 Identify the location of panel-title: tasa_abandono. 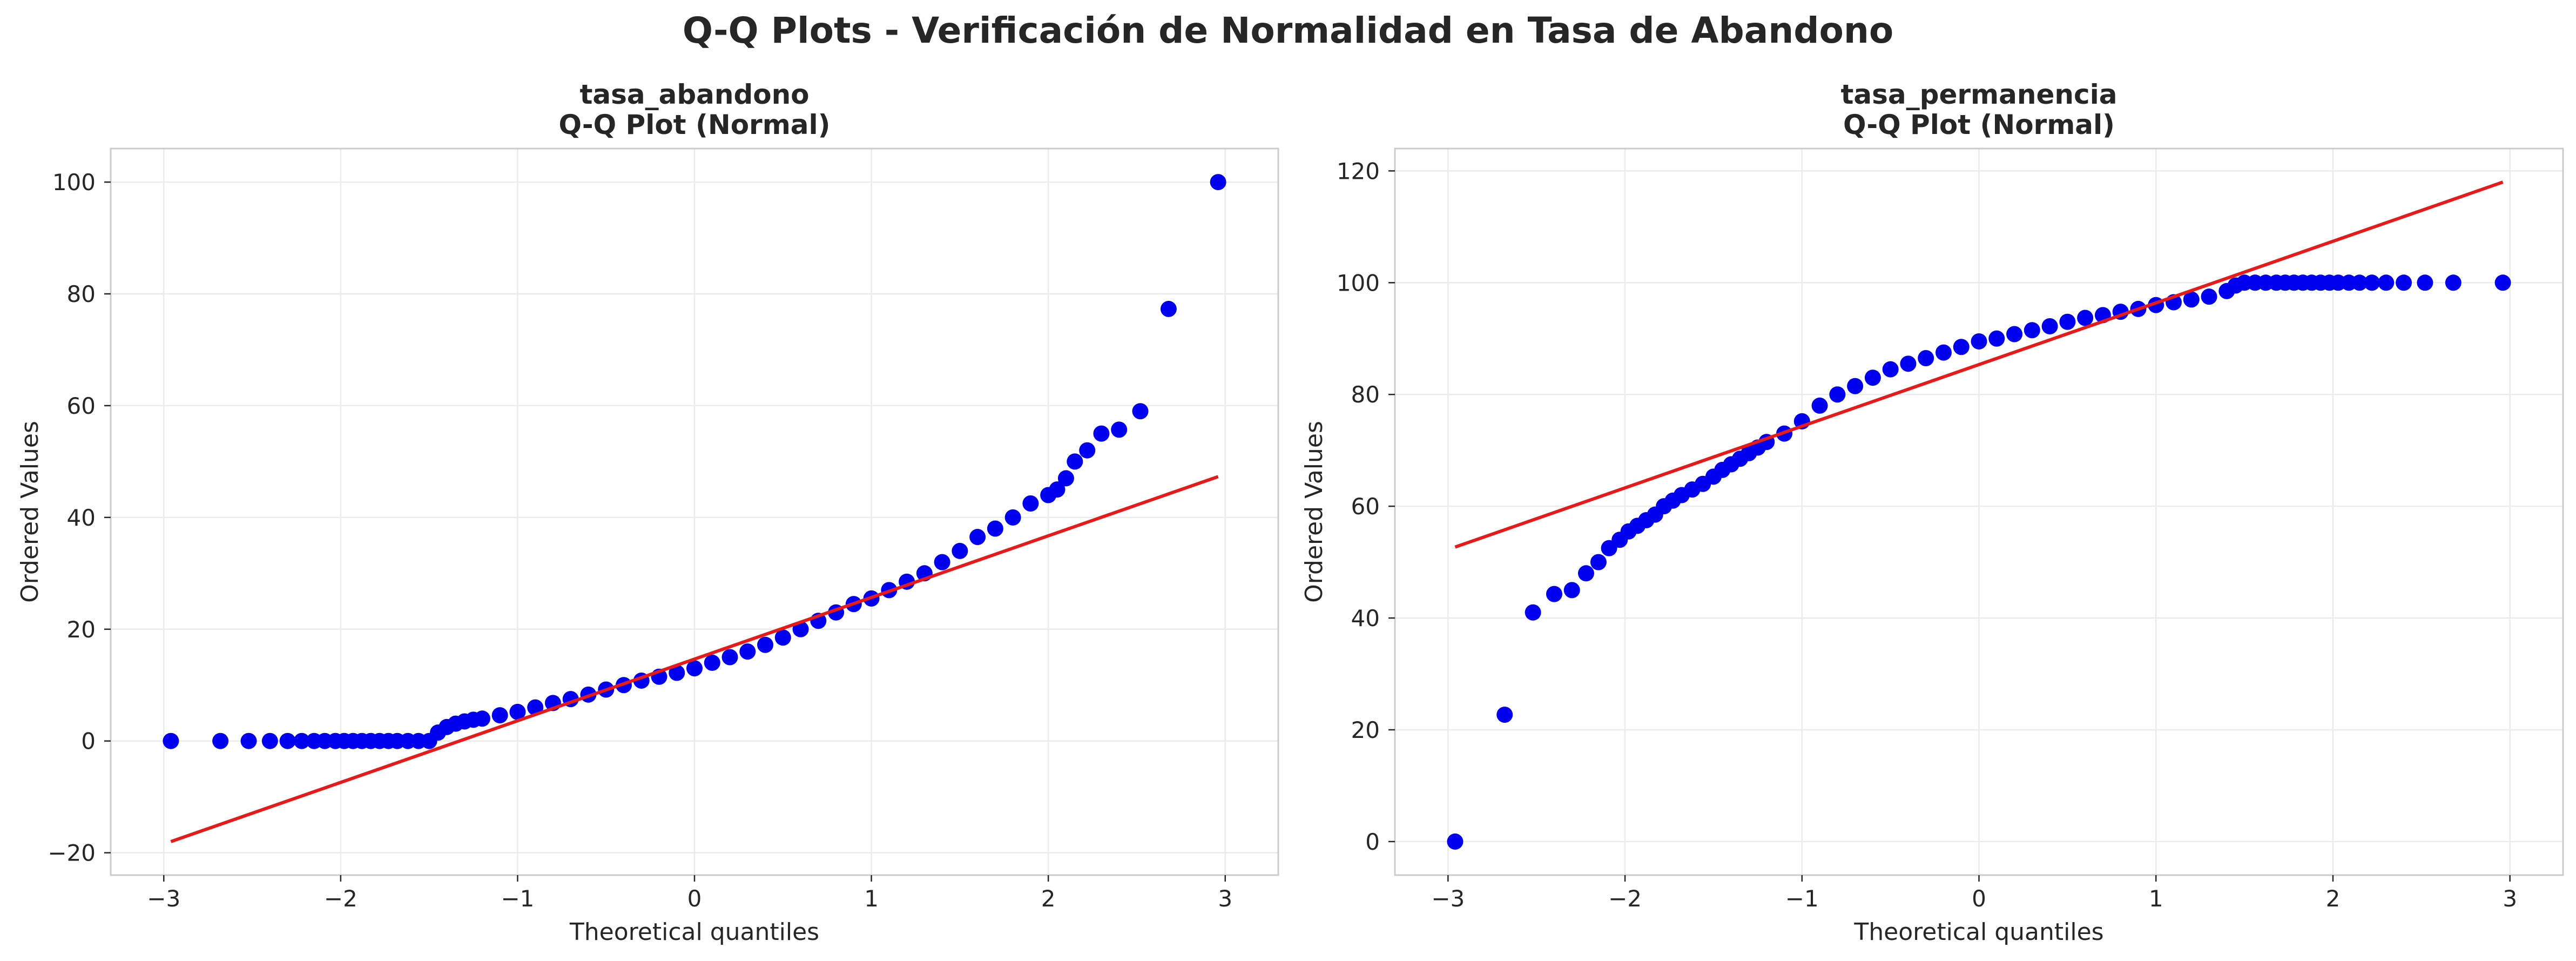
(694, 94).